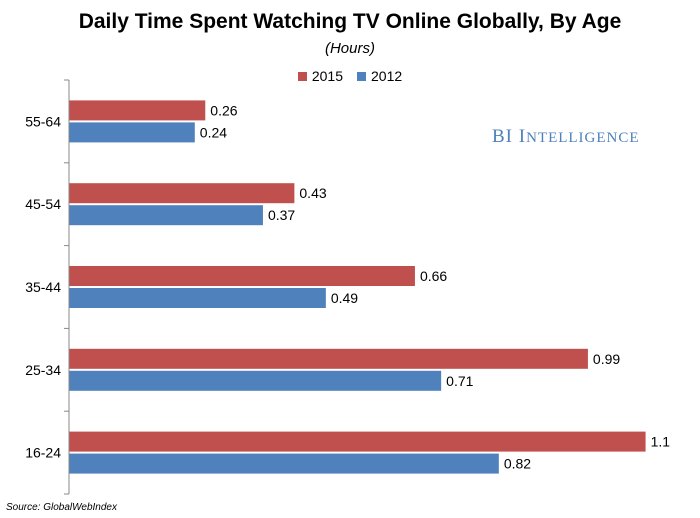  Describe the element at coordinates (459, 381) in the screenshot. I see `data-label: 0.71` at that location.